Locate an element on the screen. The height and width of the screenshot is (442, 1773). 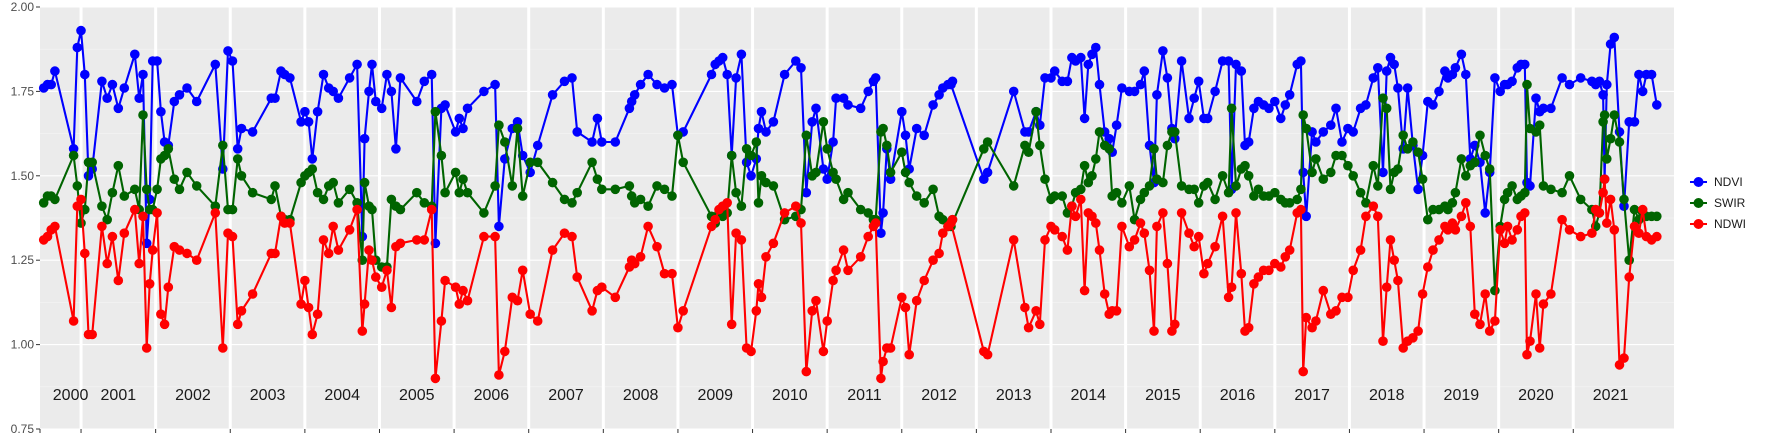
legend-key-point is located at coordinates (1698, 182).